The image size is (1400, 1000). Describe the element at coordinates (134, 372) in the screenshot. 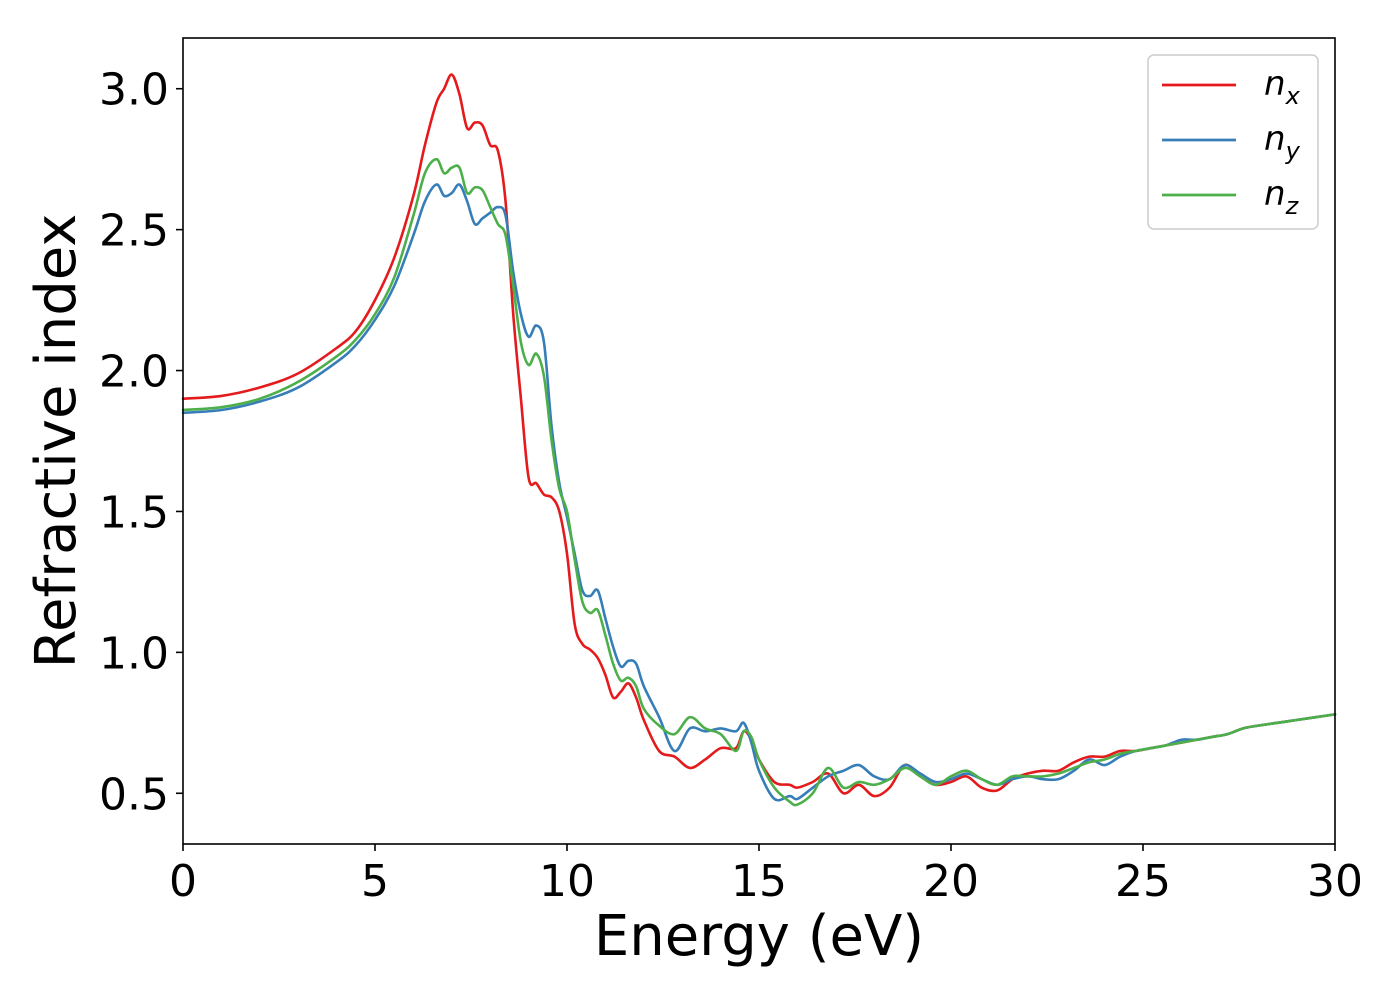

I see `y-tick-label: 2.0` at that location.